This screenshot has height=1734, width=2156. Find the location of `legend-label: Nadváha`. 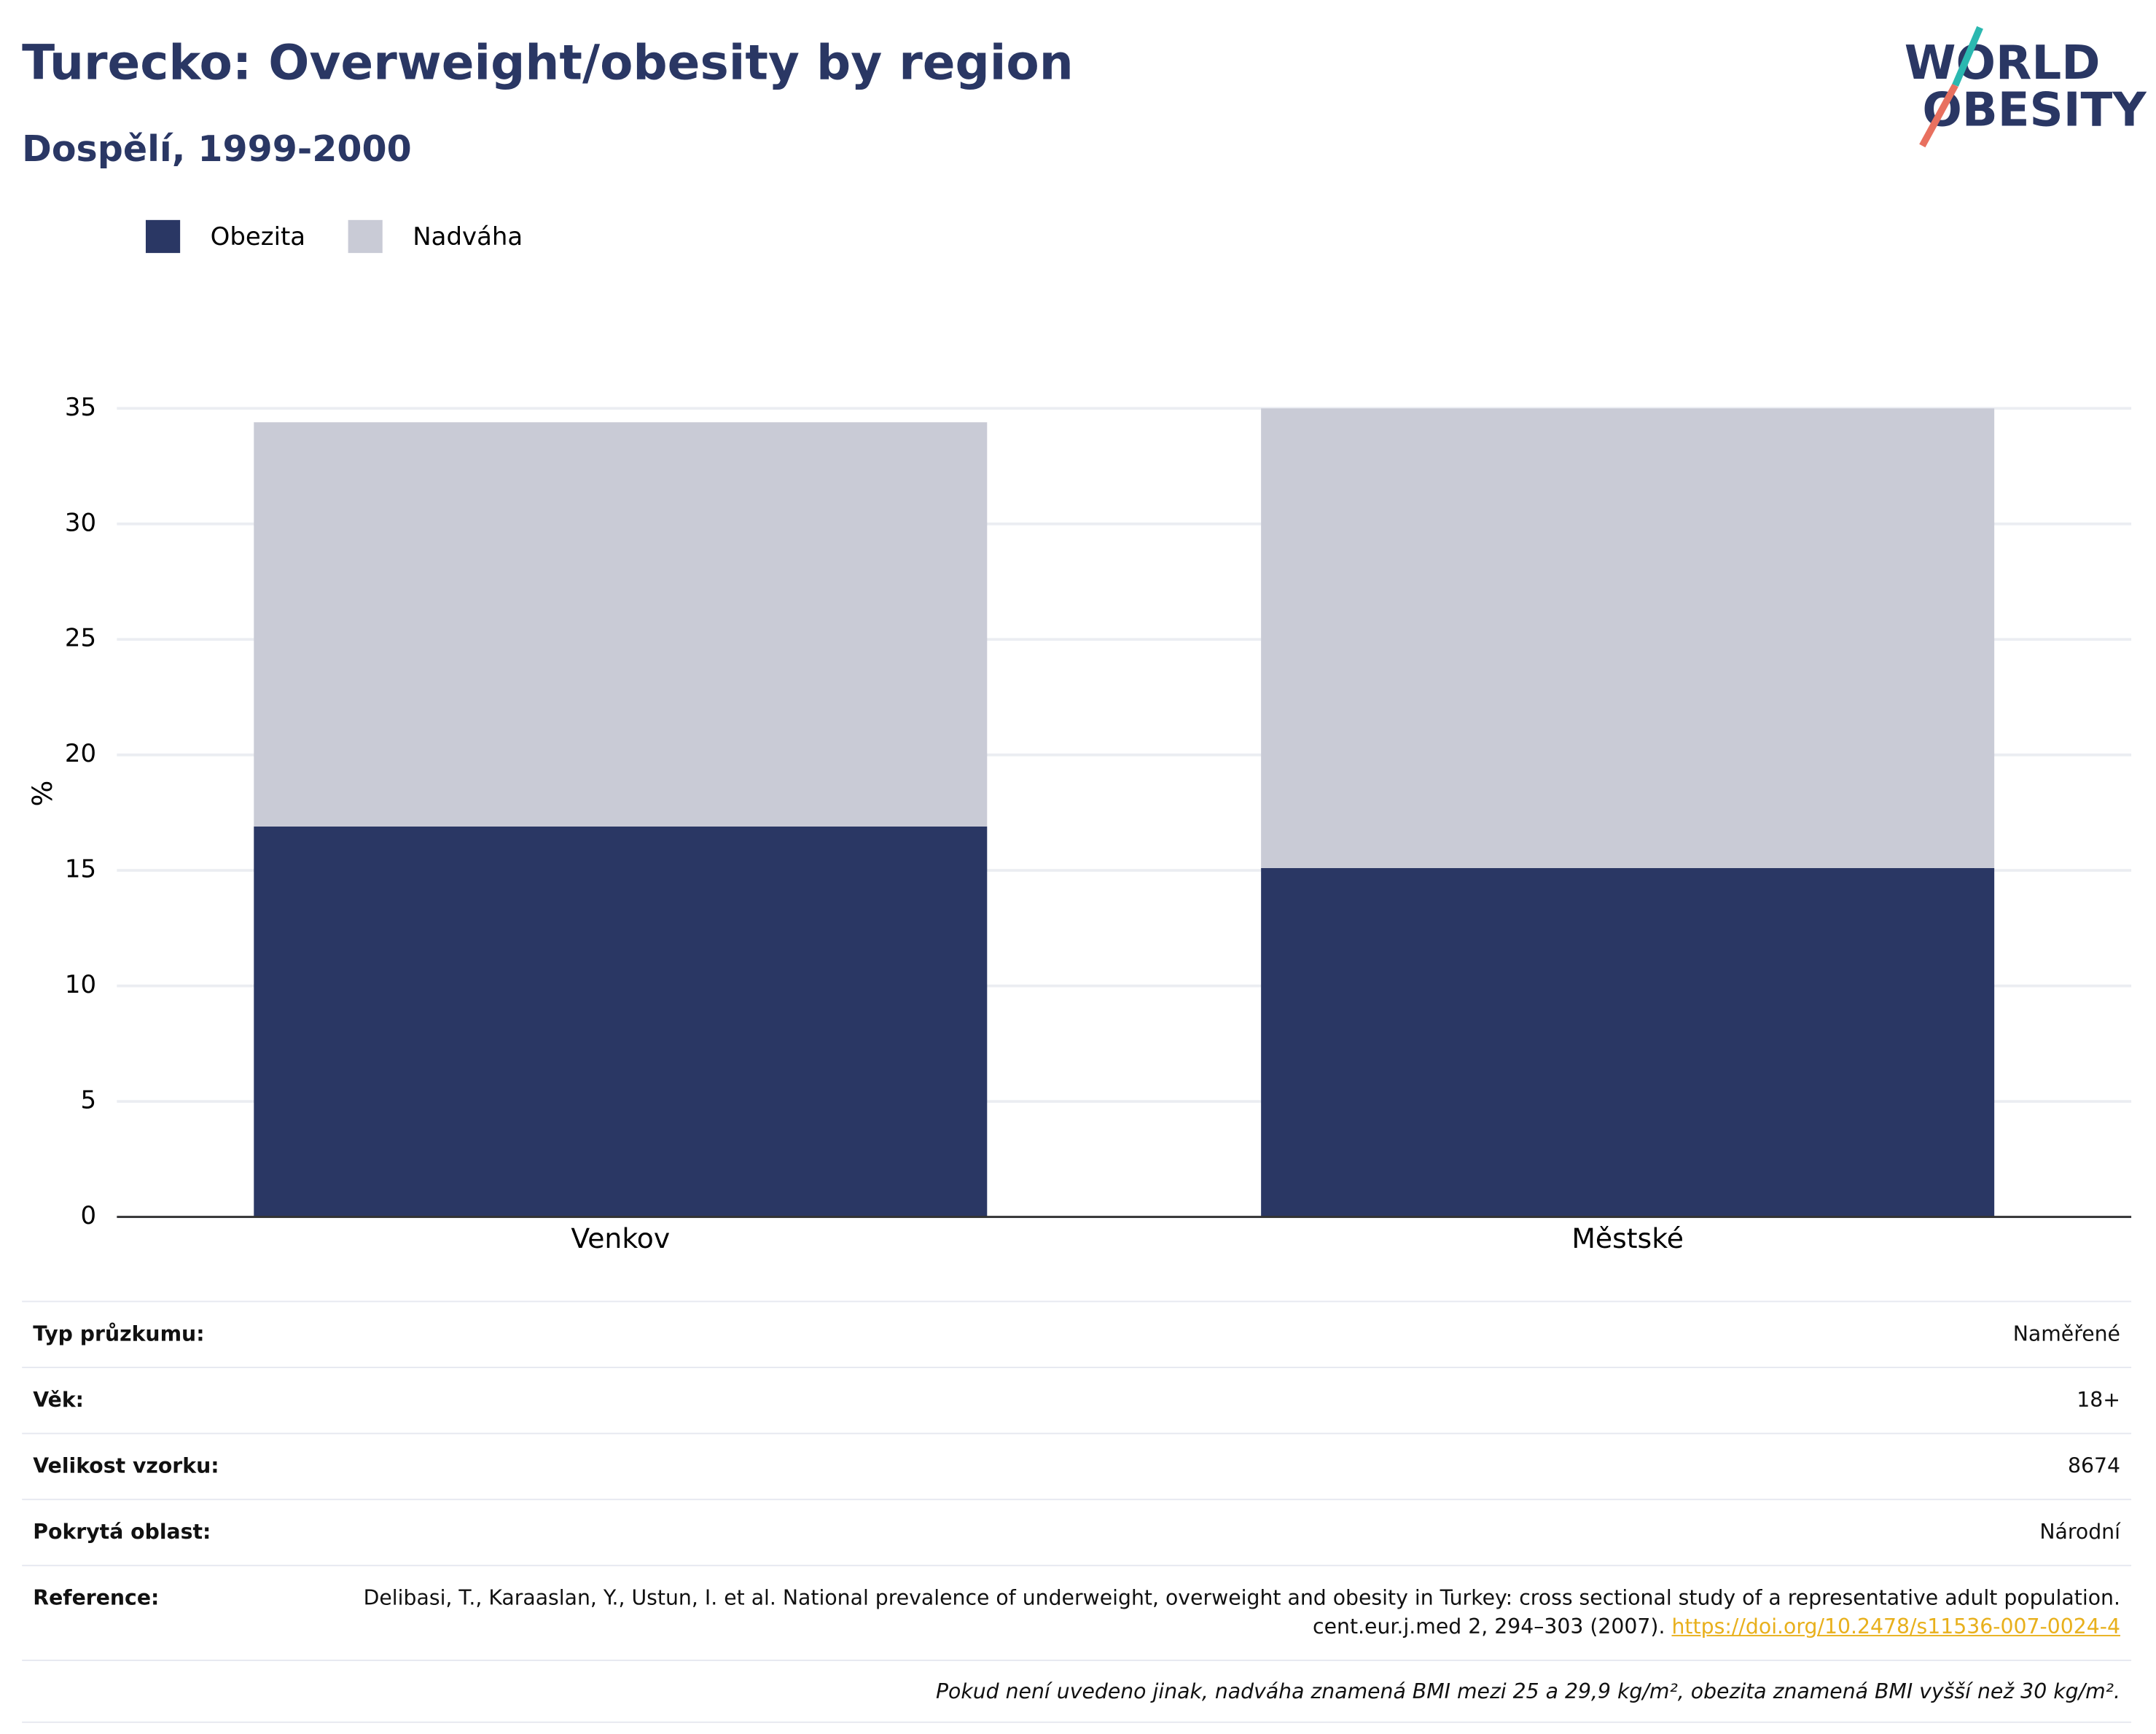

legend-label: Nadváha is located at coordinates (468, 236).